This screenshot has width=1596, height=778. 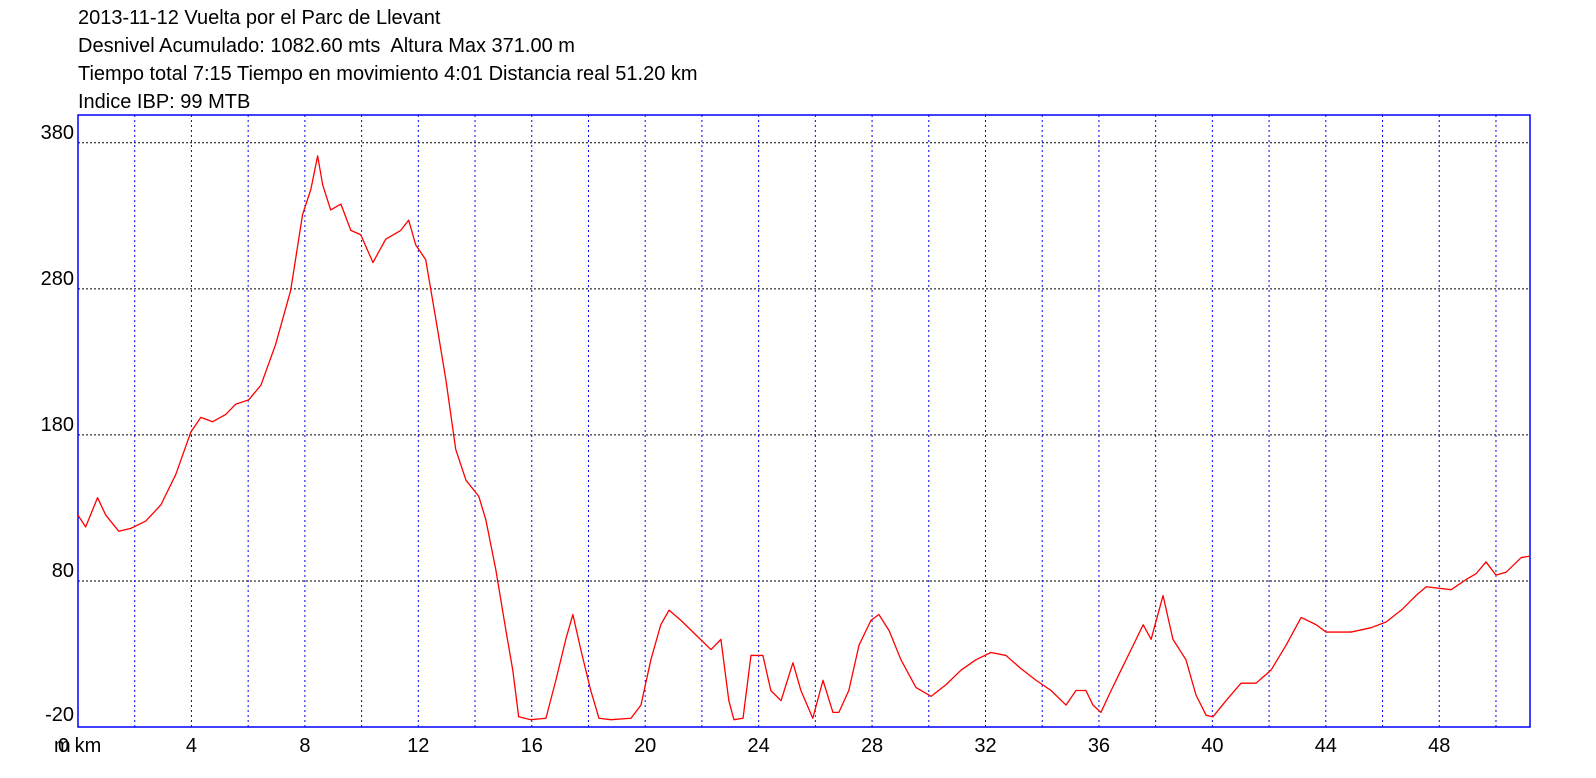 What do you see at coordinates (57, 279) in the screenshot?
I see `y-tick-label: 280` at bounding box center [57, 279].